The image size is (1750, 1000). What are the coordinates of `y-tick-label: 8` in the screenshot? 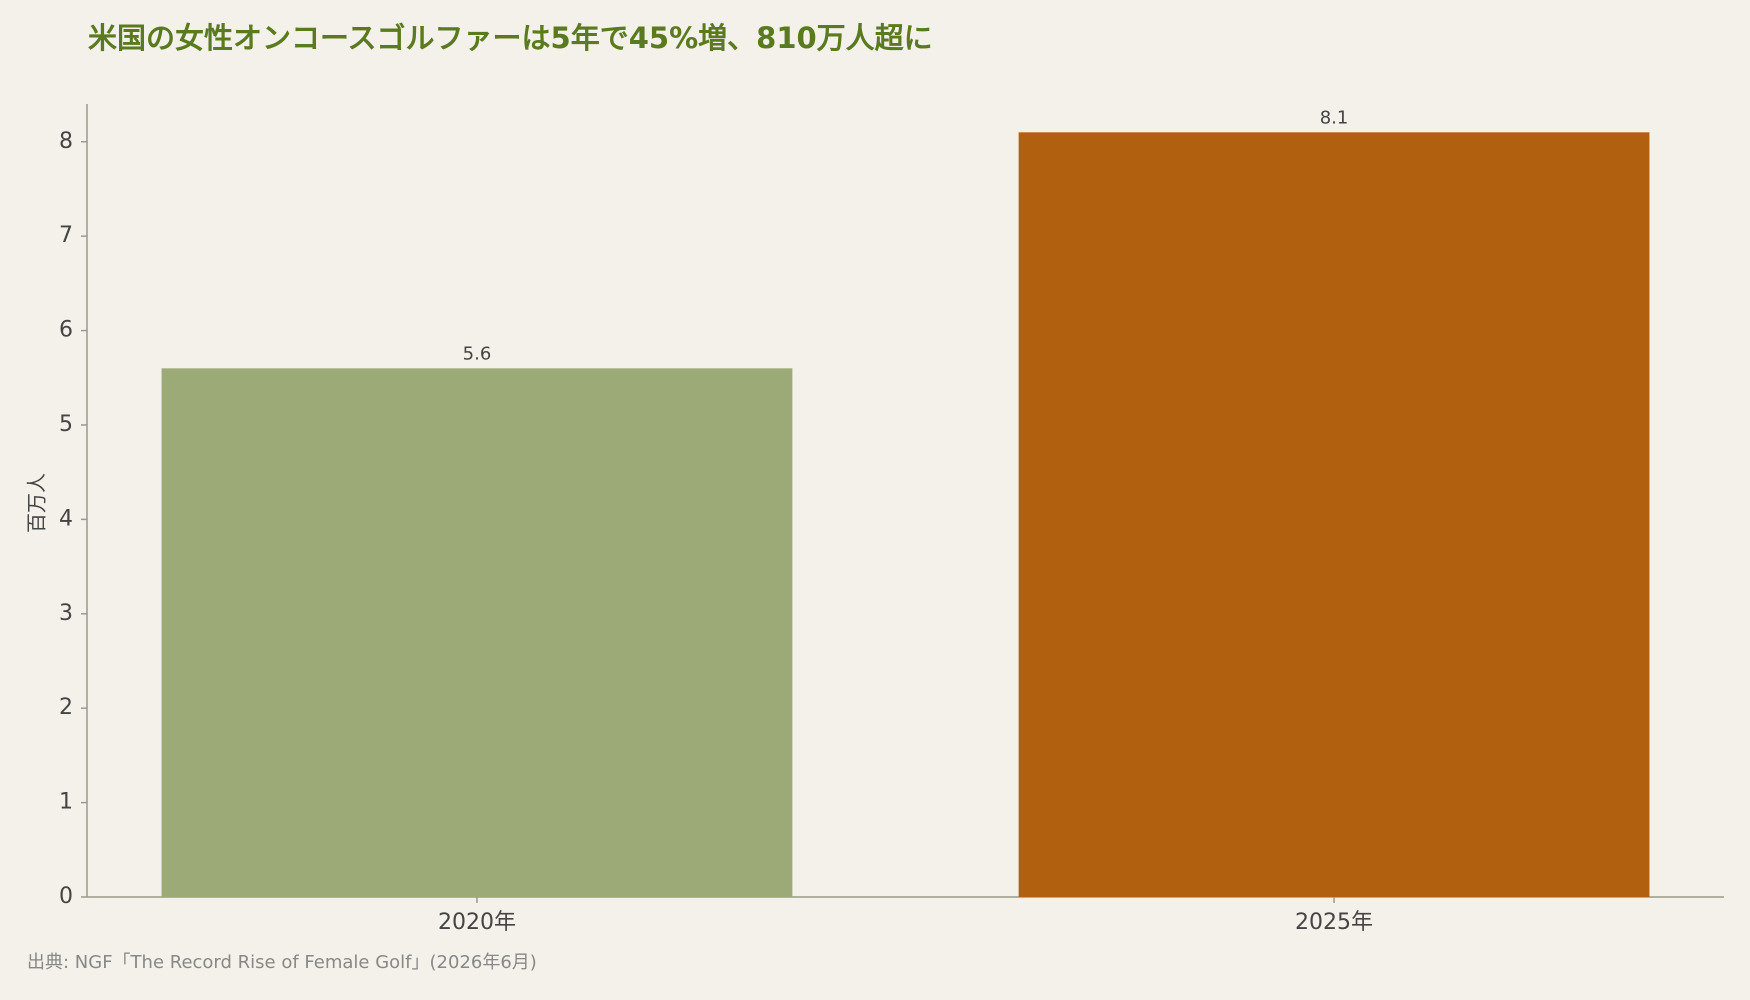 It's located at (66, 141).